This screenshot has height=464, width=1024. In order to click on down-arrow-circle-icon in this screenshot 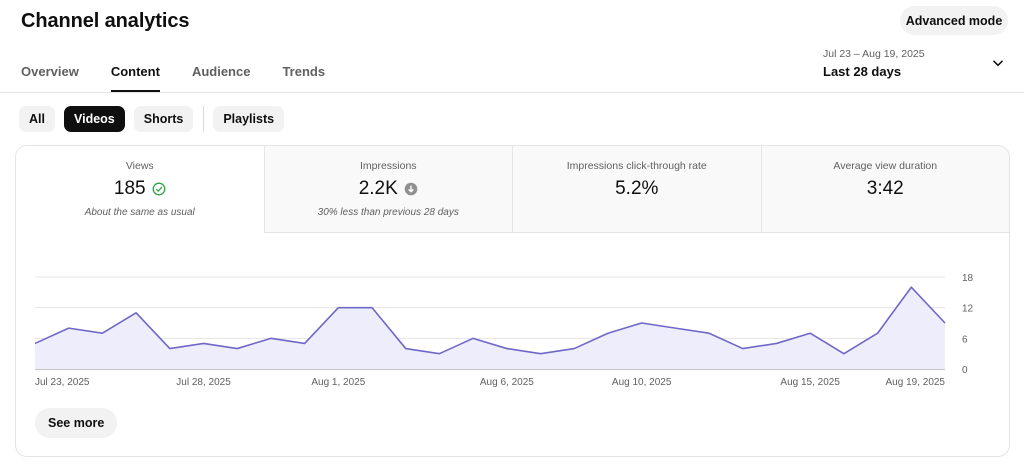, I will do `click(411, 189)`.